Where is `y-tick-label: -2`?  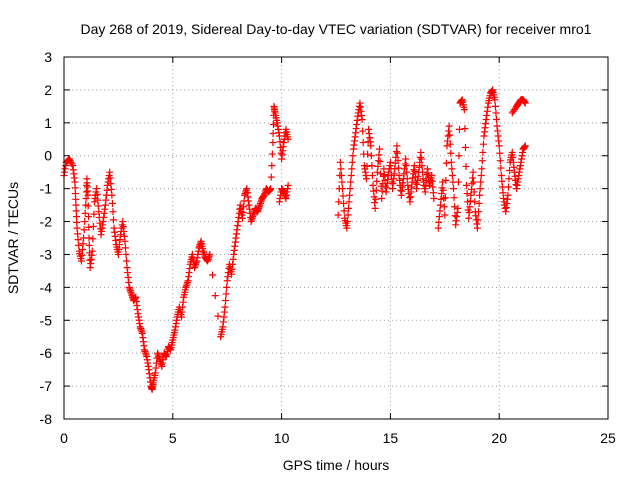
y-tick-label: -2 is located at coordinates (46, 222).